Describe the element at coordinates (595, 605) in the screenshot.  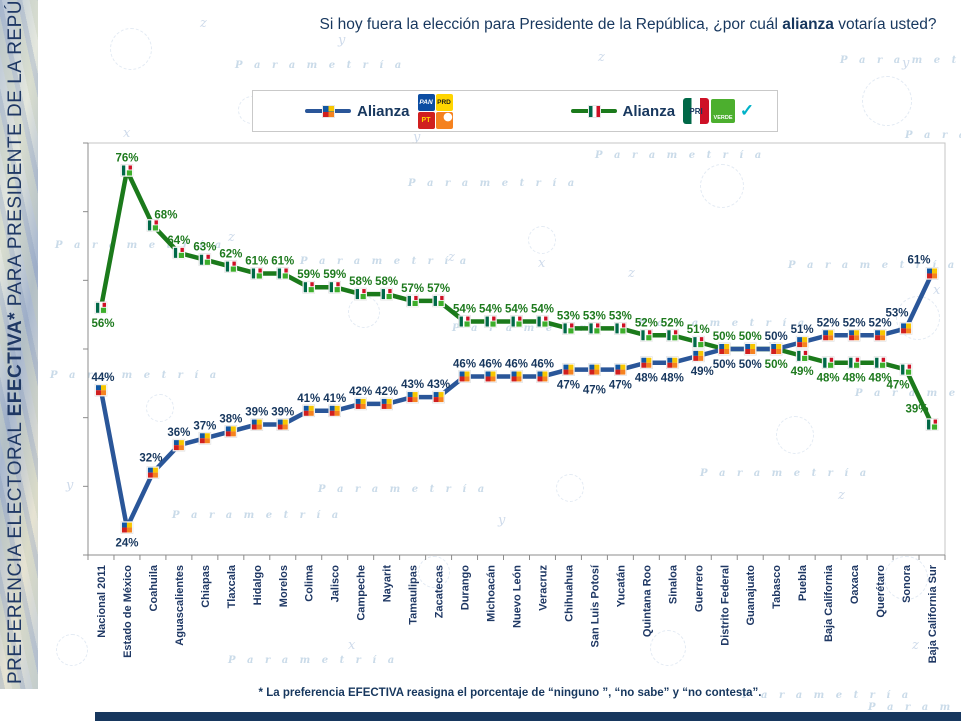
I see `x-axis-label: San Luis Potosí` at that location.